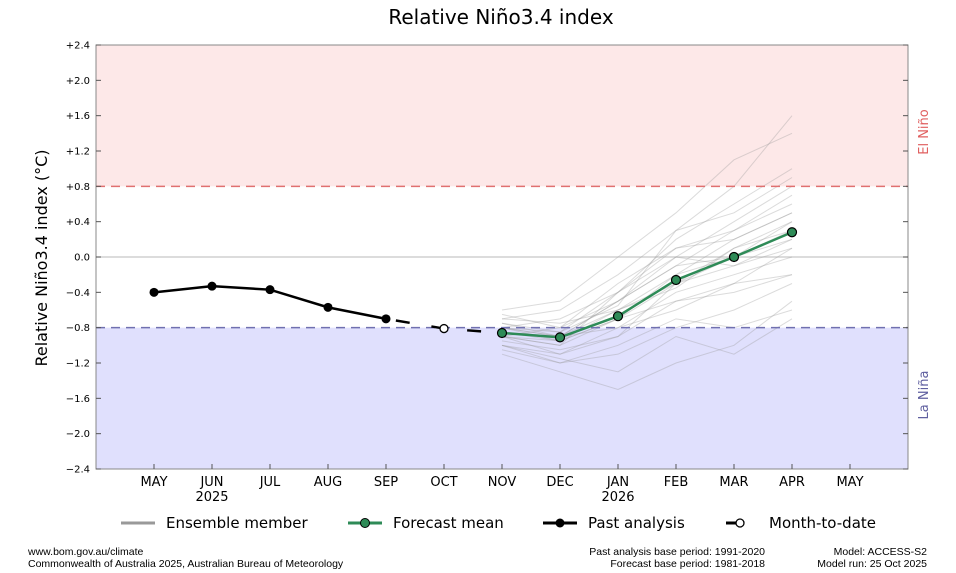 The image size is (956, 573). I want to click on chart-title: Relative Niño3.4 index, so click(500, 17).